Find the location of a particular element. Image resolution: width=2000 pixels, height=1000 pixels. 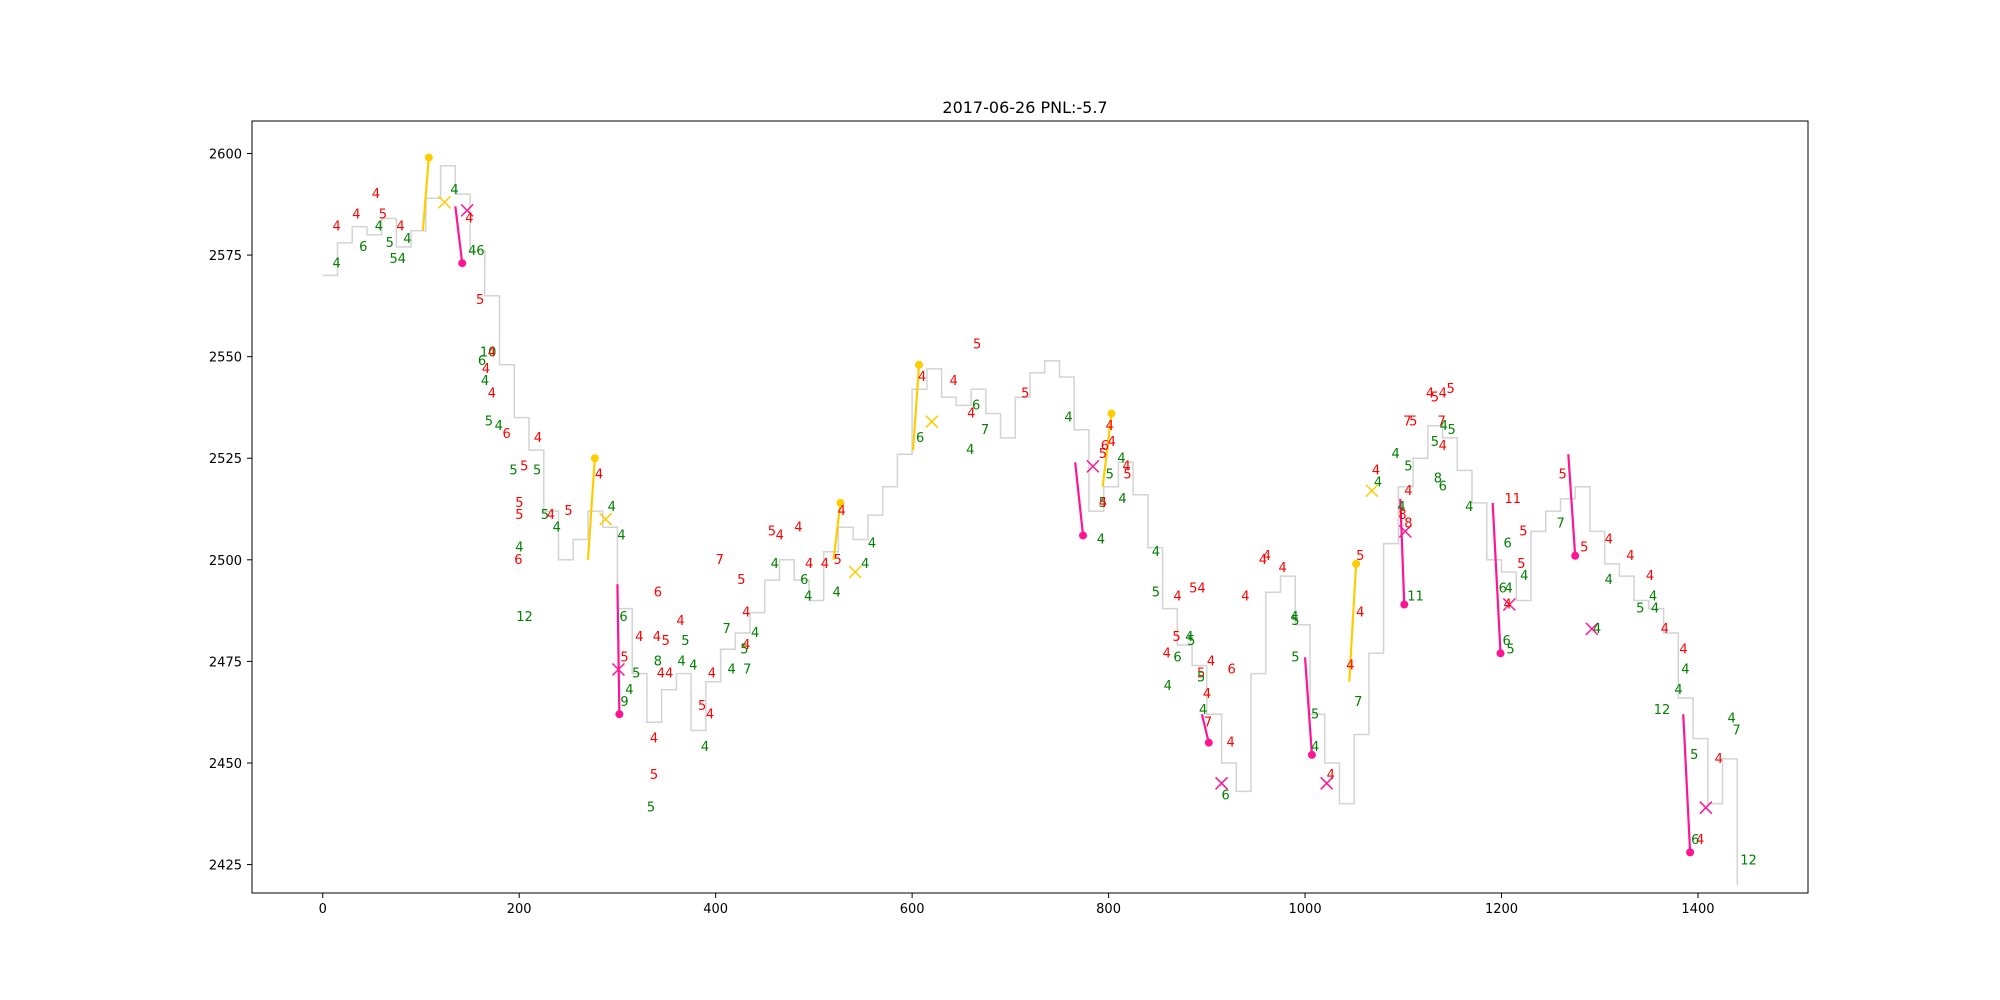

x-tick-label: 1000 is located at coordinates (1305, 909).